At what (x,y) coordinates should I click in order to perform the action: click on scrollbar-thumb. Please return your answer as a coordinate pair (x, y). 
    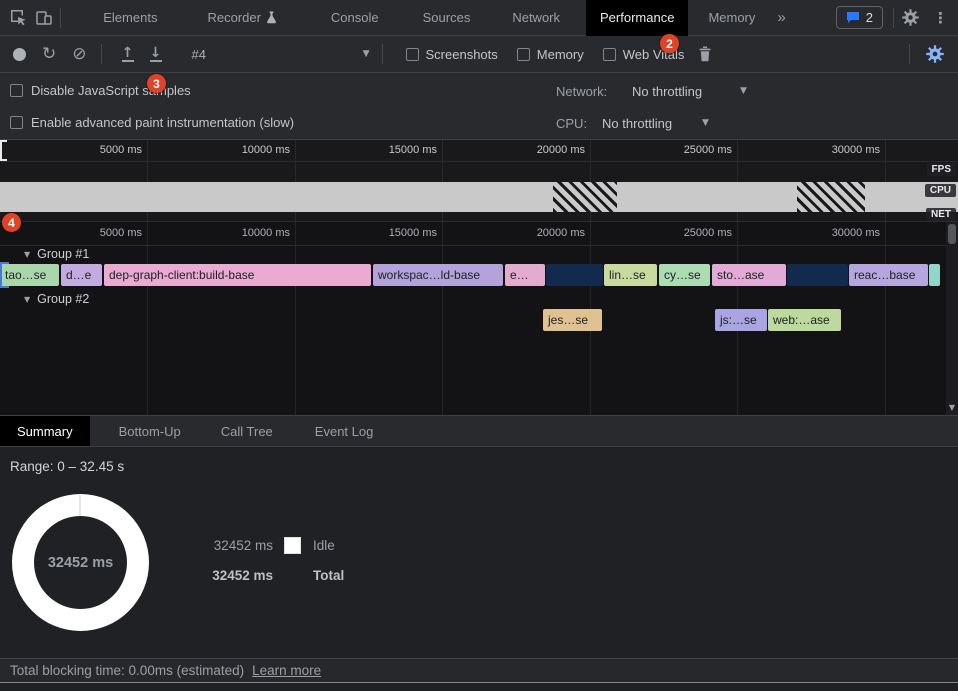
    Looking at the image, I should click on (952, 234).